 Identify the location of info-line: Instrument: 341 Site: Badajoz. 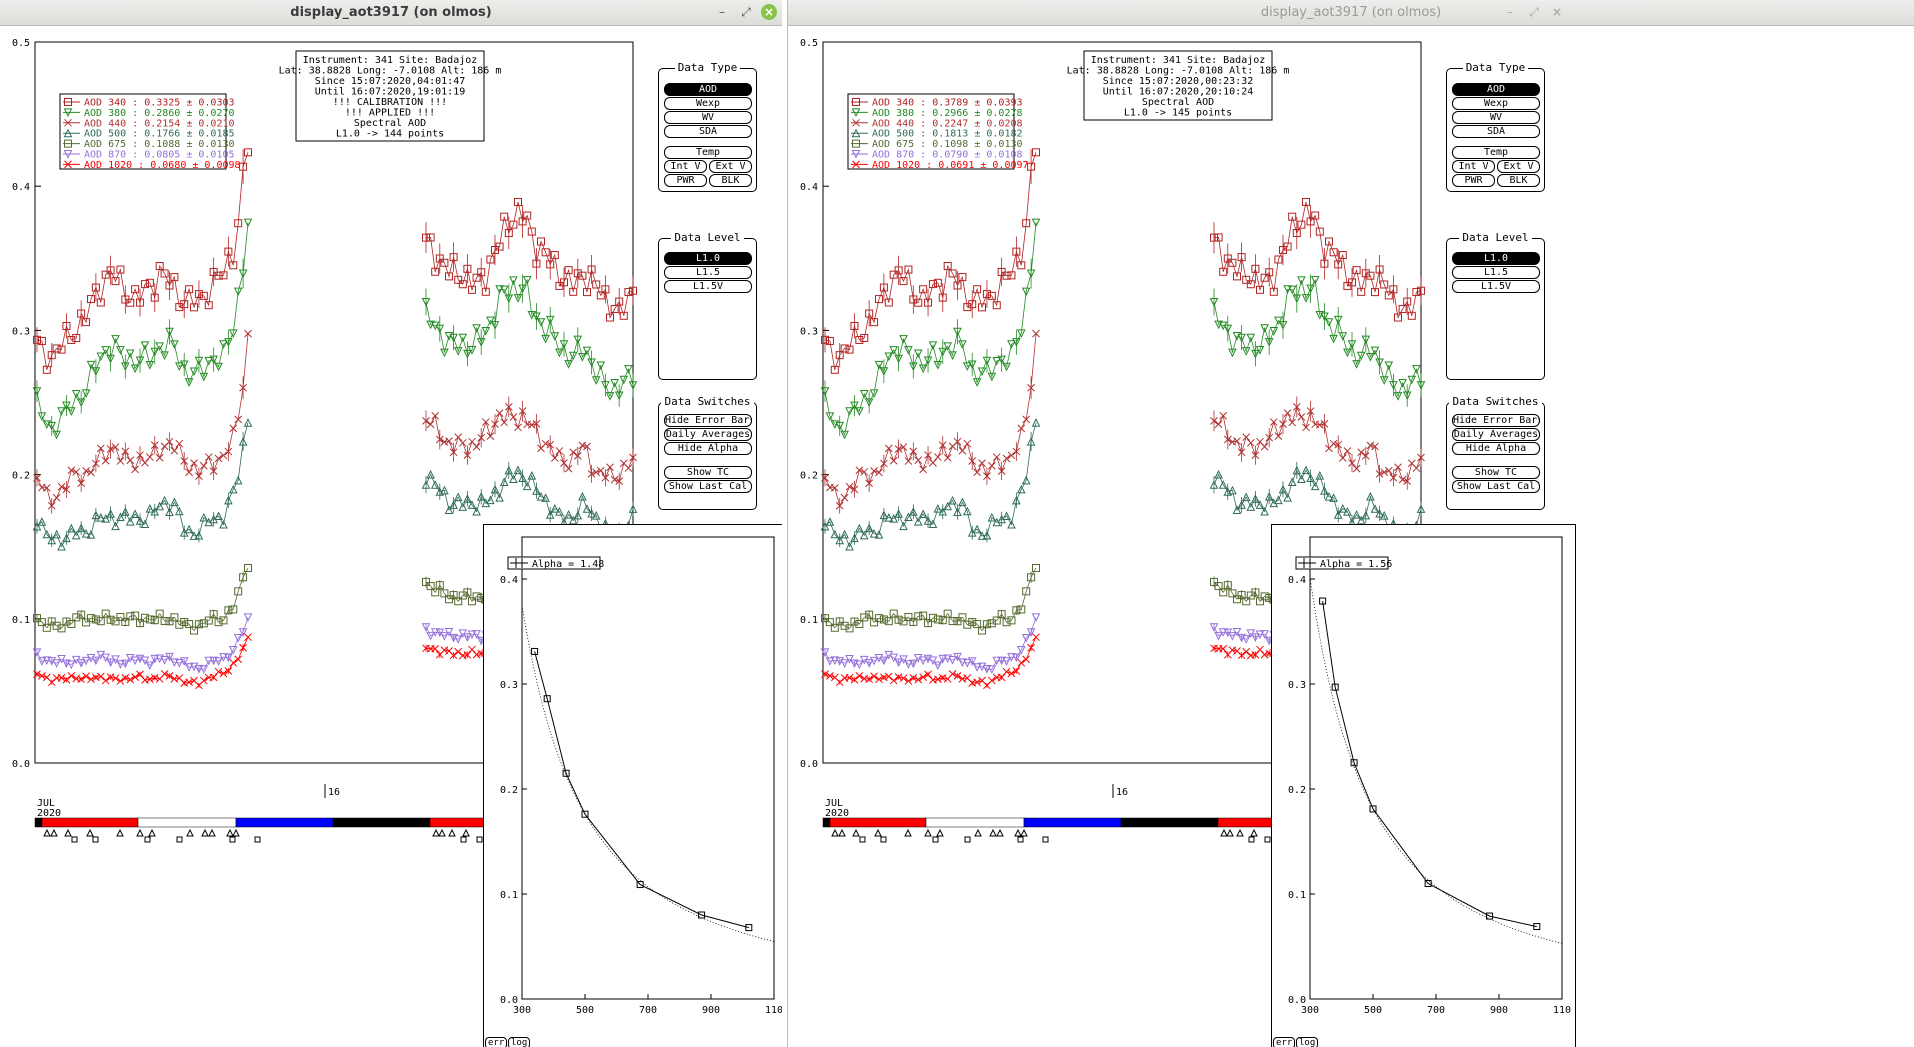
(390, 60).